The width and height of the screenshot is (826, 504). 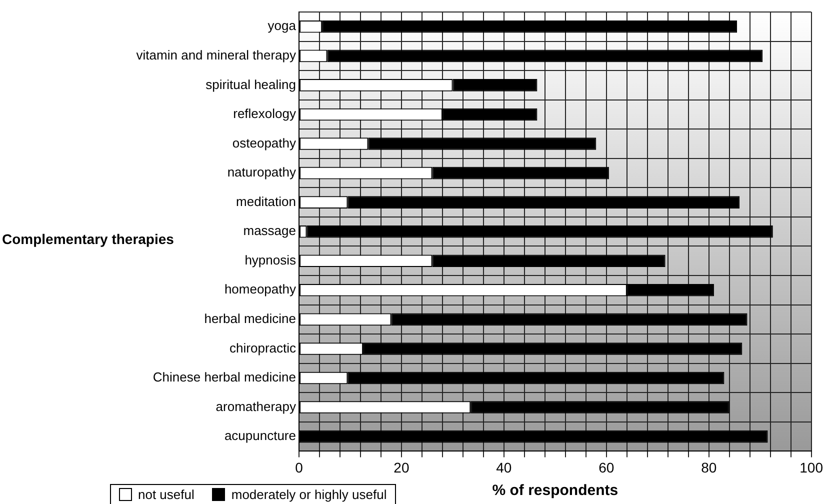 What do you see at coordinates (260, 436) in the screenshot?
I see `y-tick-label: acupuncture` at bounding box center [260, 436].